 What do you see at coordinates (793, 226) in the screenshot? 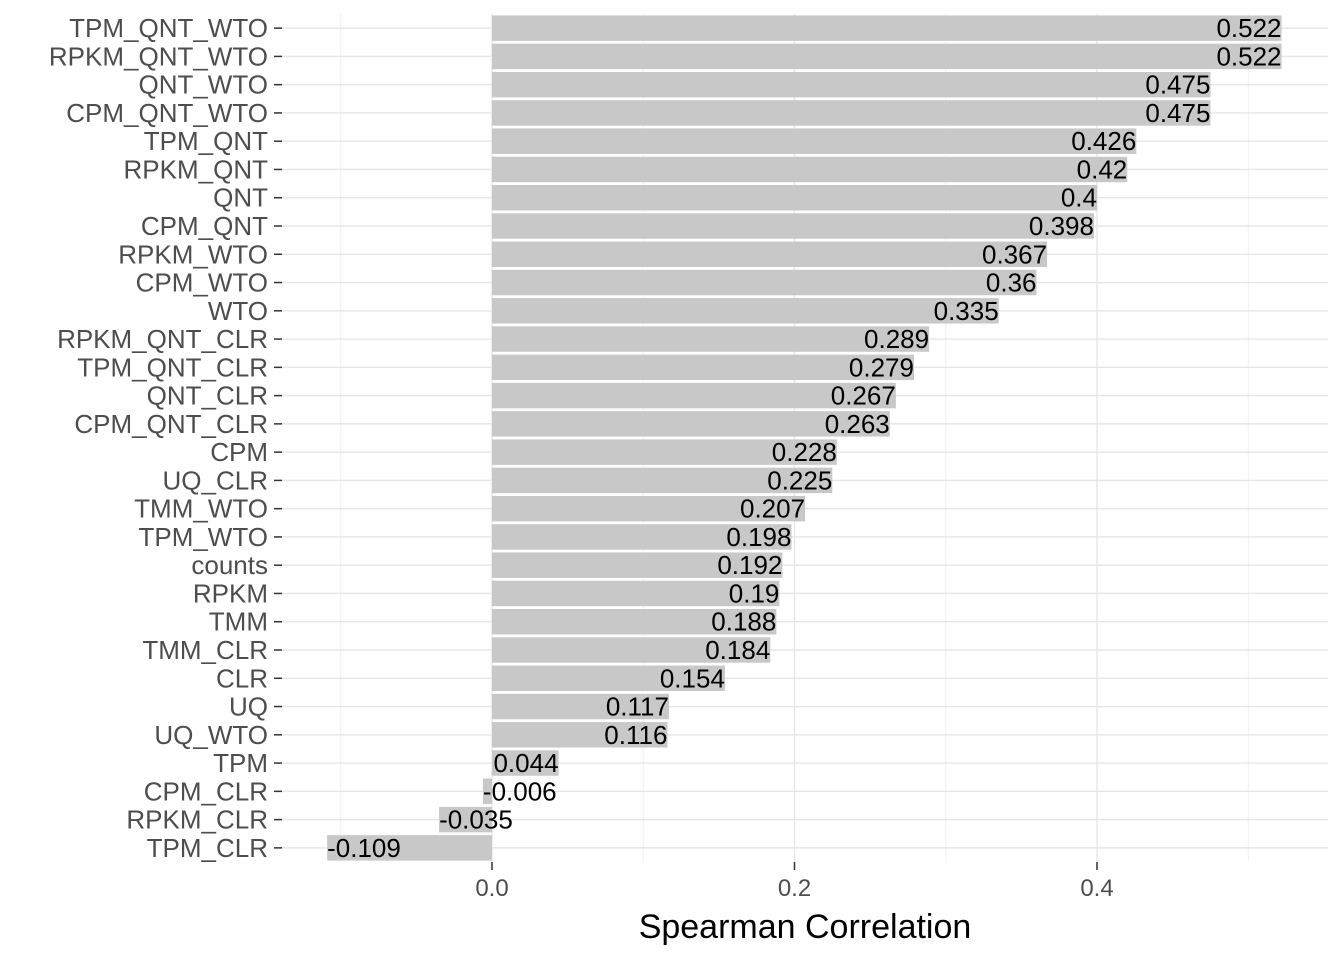
I see `bar-cpm-qnt` at bounding box center [793, 226].